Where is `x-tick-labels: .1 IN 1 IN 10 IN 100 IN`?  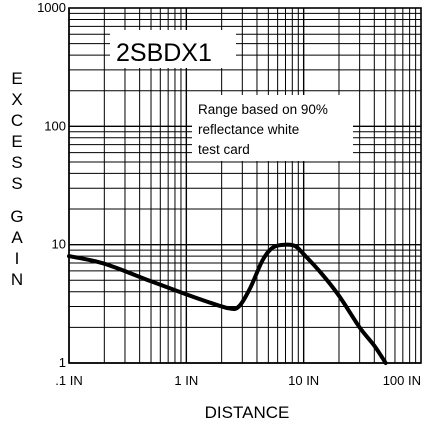
x-tick-labels: .1 IN 1 IN 10 IN 100 IN is located at coordinates (238, 380).